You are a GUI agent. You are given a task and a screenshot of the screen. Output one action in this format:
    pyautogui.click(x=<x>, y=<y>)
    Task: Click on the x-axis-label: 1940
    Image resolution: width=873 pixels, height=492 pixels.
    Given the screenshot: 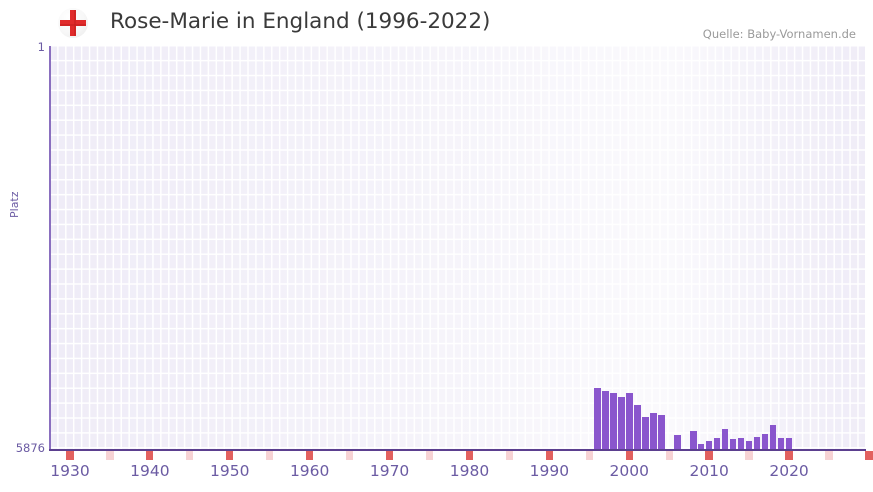 What is the action you would take?
    pyautogui.click(x=150, y=471)
    